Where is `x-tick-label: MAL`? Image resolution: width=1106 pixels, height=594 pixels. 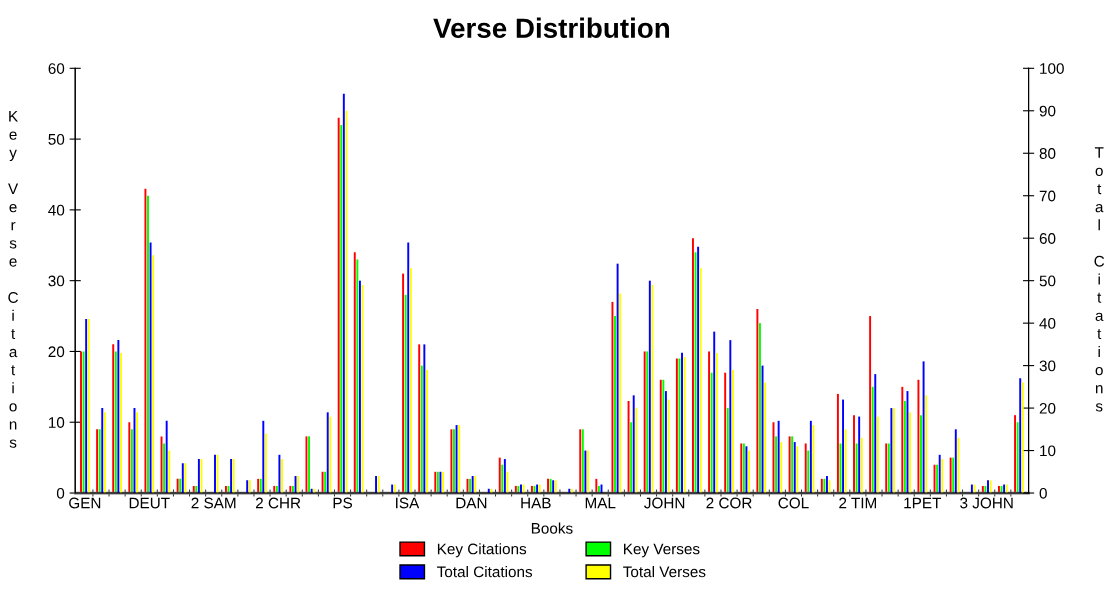 x-tick-label: MAL is located at coordinates (600, 503).